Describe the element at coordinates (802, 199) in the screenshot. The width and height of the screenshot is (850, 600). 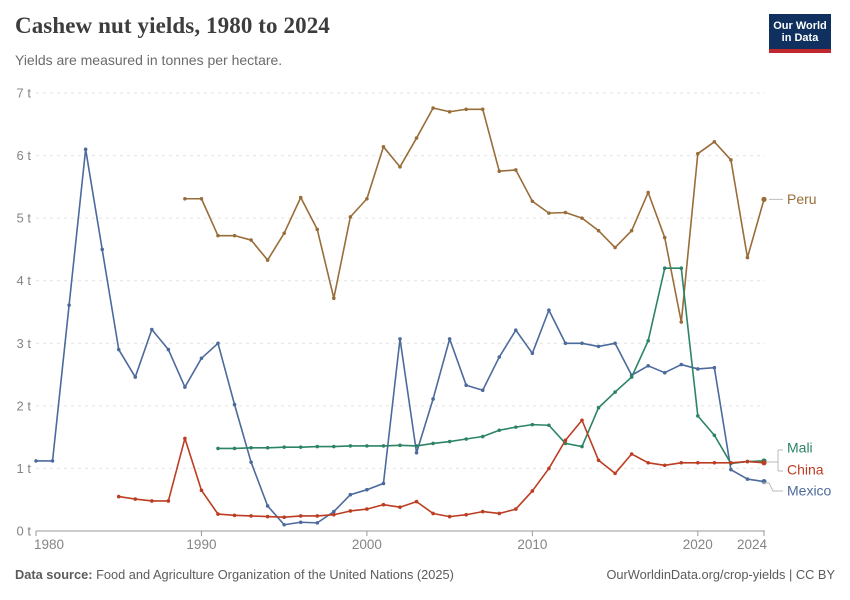
I see `series-label-peru: Peru` at that location.